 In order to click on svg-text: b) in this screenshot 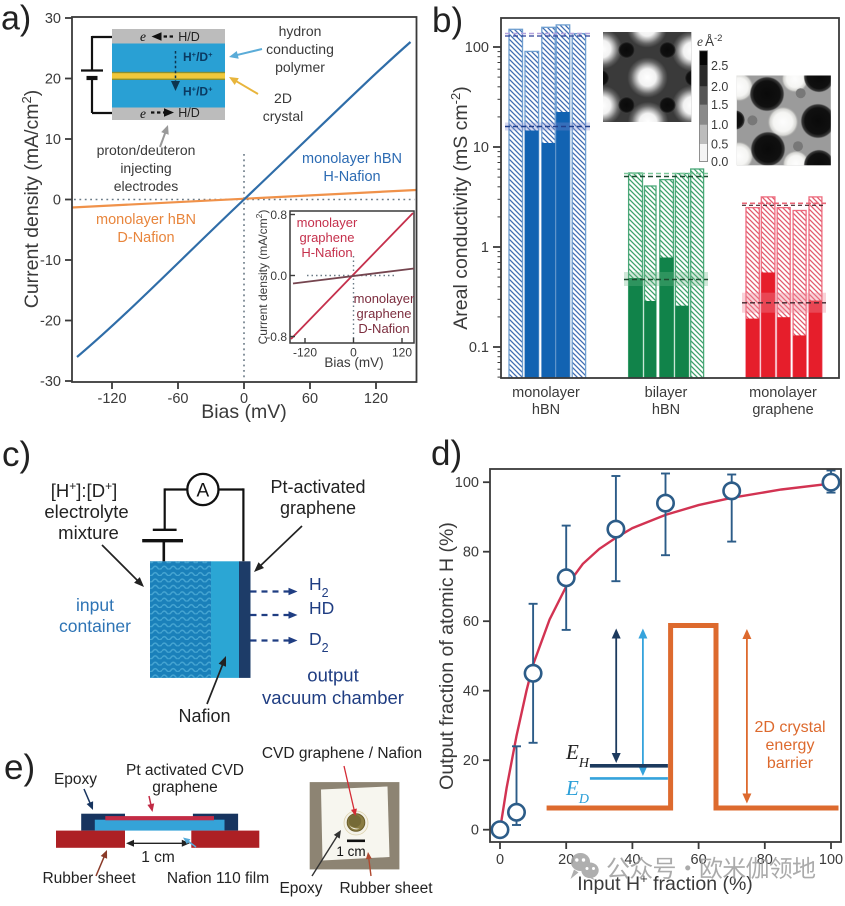, I will do `click(447, 20)`.